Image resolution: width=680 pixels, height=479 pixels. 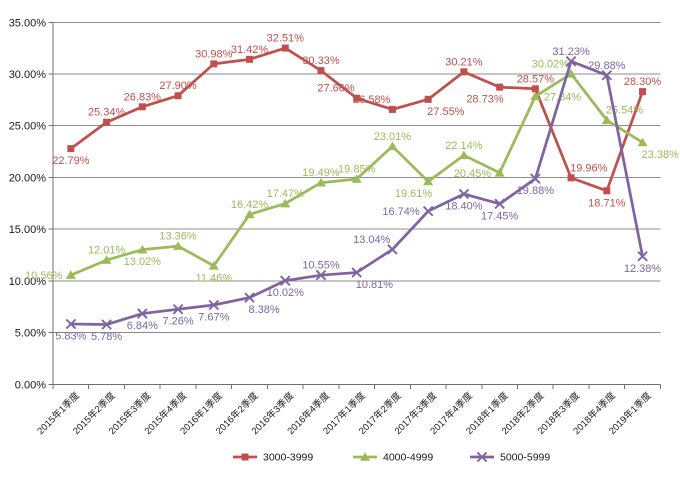 What do you see at coordinates (44, 276) in the screenshot?
I see `data-label: 10.56%` at bounding box center [44, 276].